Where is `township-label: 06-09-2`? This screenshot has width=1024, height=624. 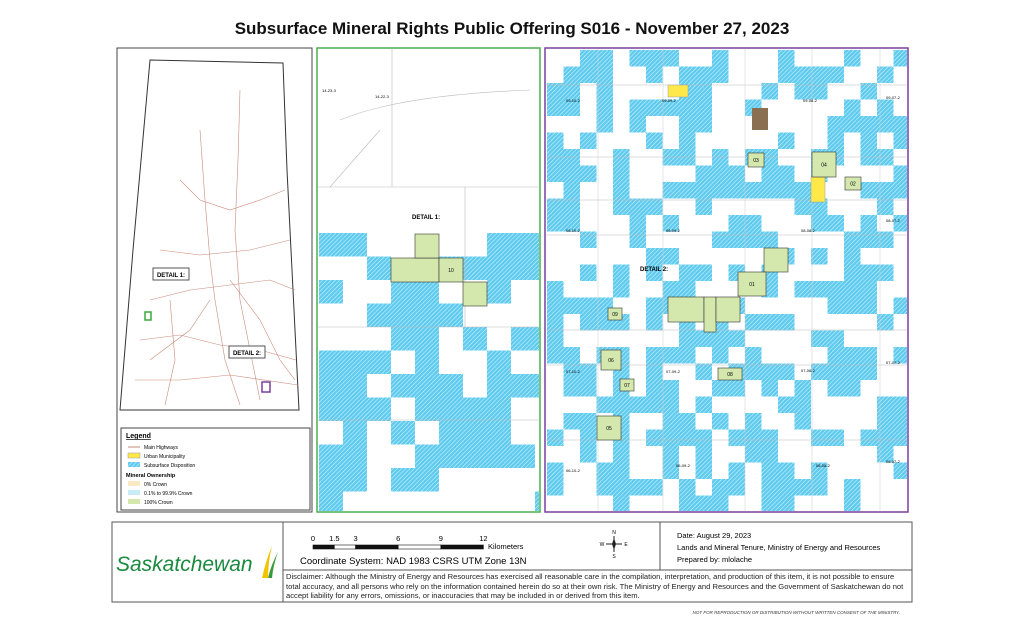 township-label: 06-09-2 is located at coordinates (683, 465).